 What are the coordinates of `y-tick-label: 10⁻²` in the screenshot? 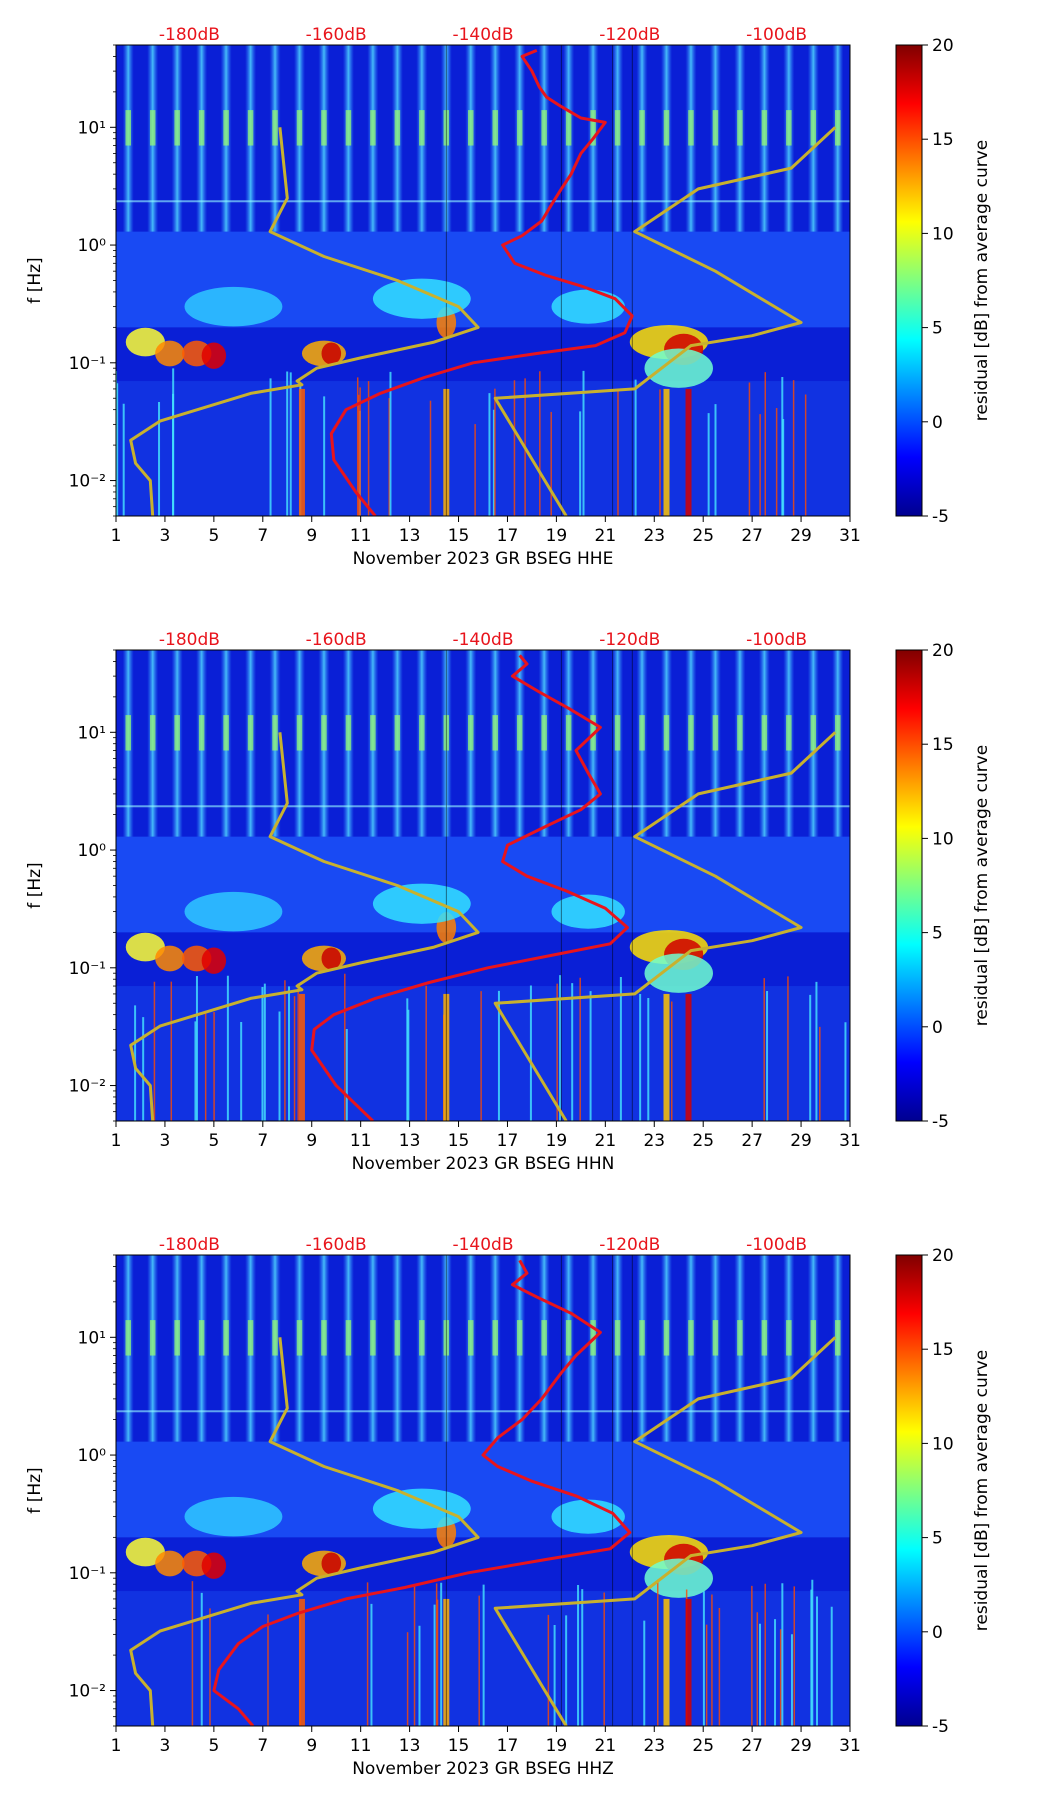 It's located at (87, 1692).